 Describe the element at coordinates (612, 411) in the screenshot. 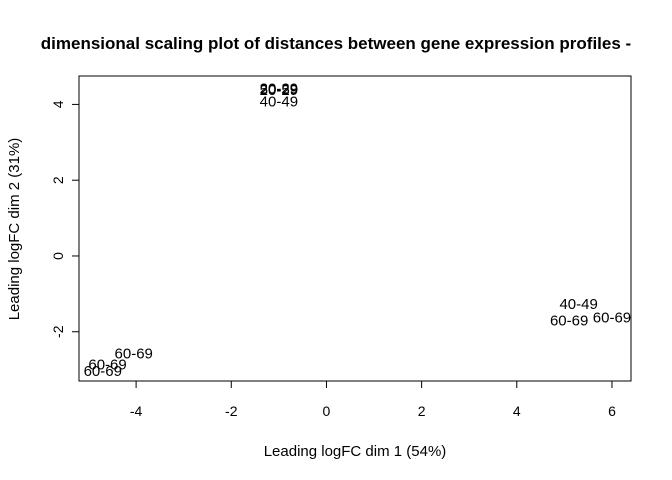

I see `x-tick-label: 6` at that location.